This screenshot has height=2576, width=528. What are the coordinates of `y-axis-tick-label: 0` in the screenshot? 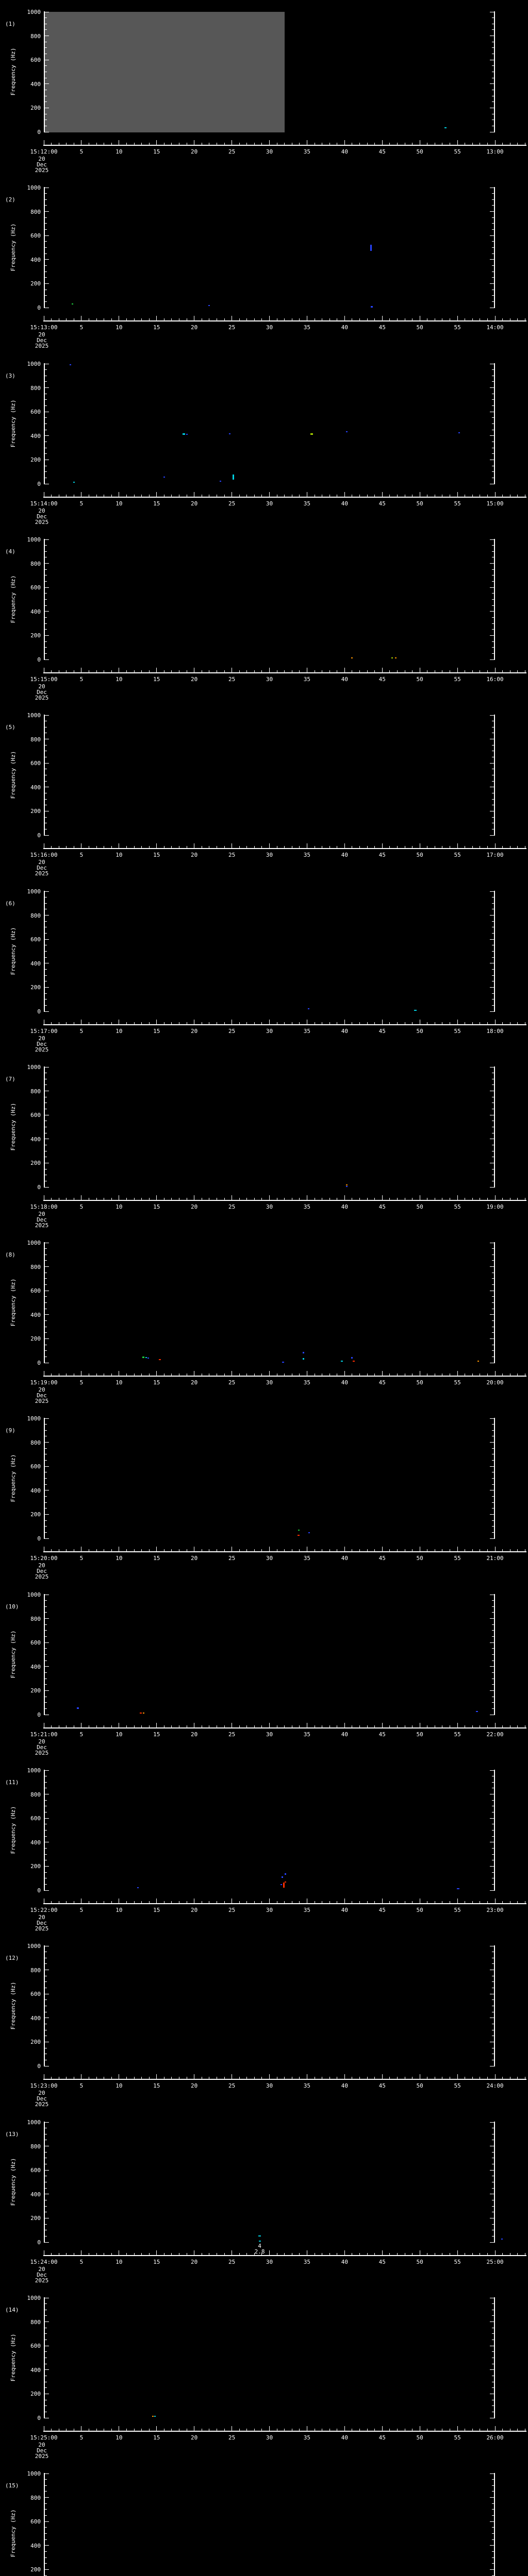 It's located at (39, 307).